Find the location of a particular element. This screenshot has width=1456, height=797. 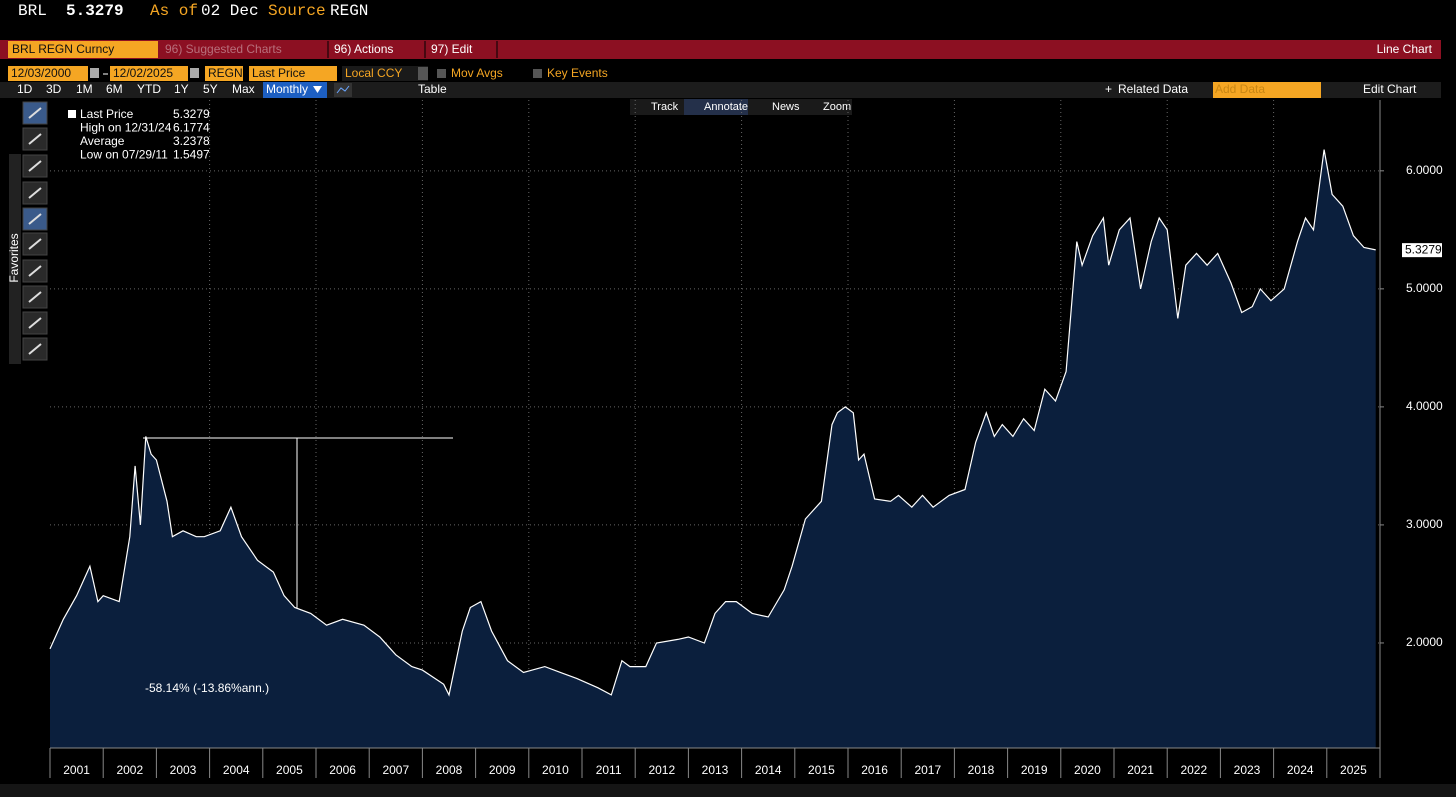

x-tick-label: 2016 is located at coordinates (874, 770).